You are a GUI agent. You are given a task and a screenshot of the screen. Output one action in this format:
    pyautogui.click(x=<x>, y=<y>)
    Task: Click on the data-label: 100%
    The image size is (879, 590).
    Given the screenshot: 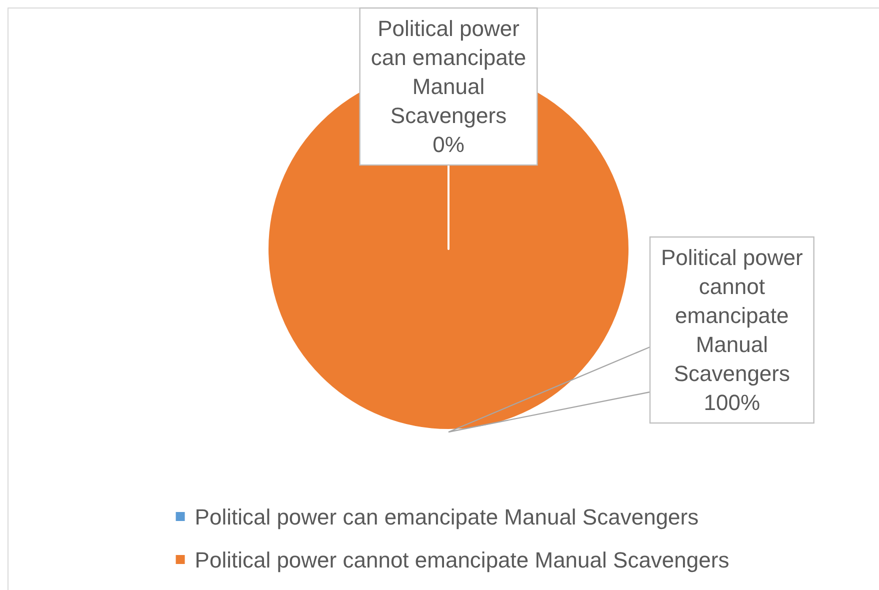 What is the action you would take?
    pyautogui.click(x=732, y=402)
    